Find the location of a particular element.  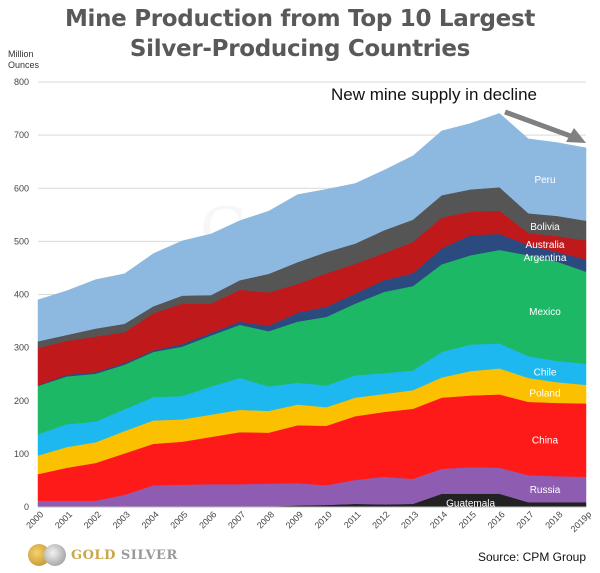

x-tick-label: 2014 is located at coordinates (438, 519).